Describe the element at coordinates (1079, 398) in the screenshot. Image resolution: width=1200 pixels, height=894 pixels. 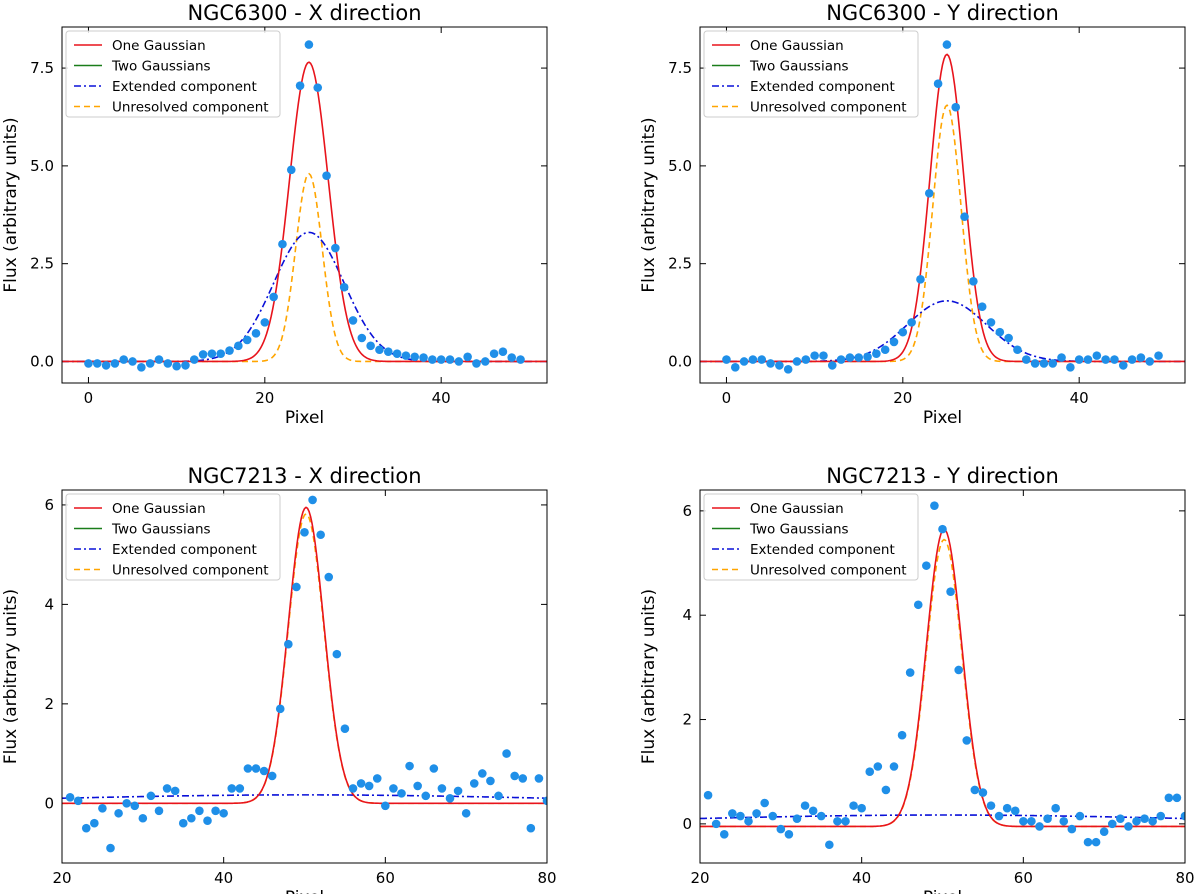
I see `x-tick-label: 40` at that location.